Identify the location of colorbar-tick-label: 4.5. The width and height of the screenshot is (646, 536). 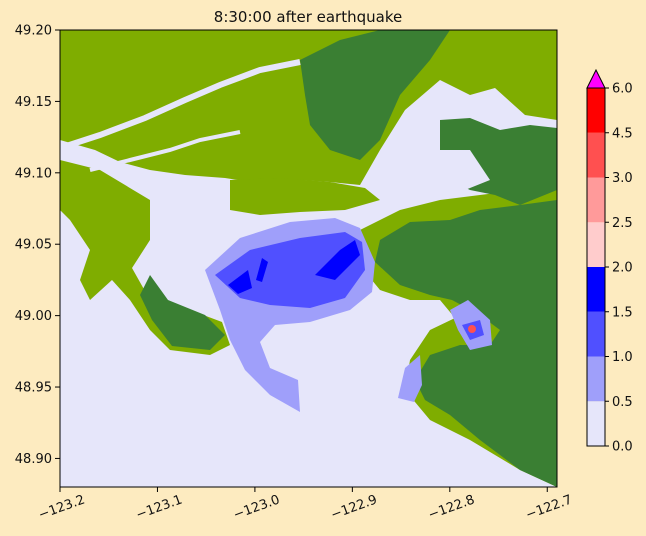
(622, 133).